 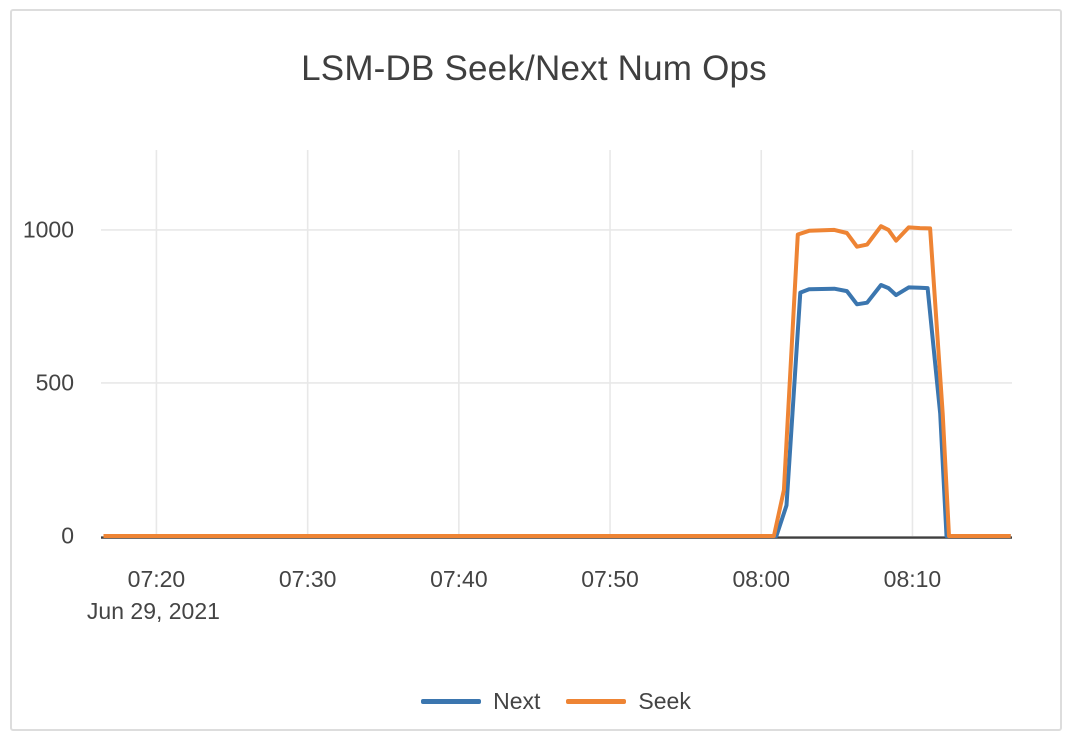 What do you see at coordinates (307, 579) in the screenshot?
I see `x-tick-label: 07:30` at bounding box center [307, 579].